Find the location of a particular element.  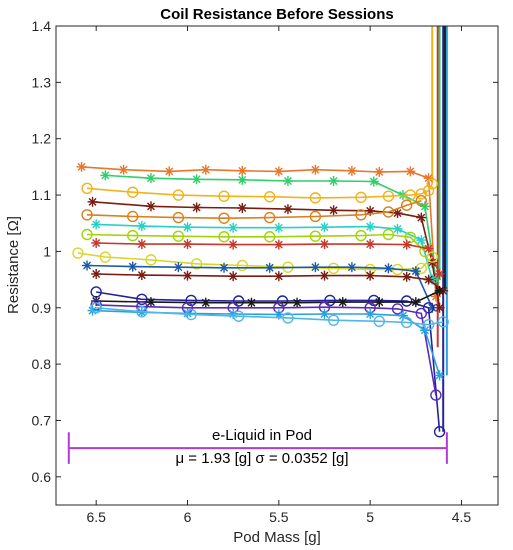

y-tick-label-4: 1 is located at coordinates (47, 251).